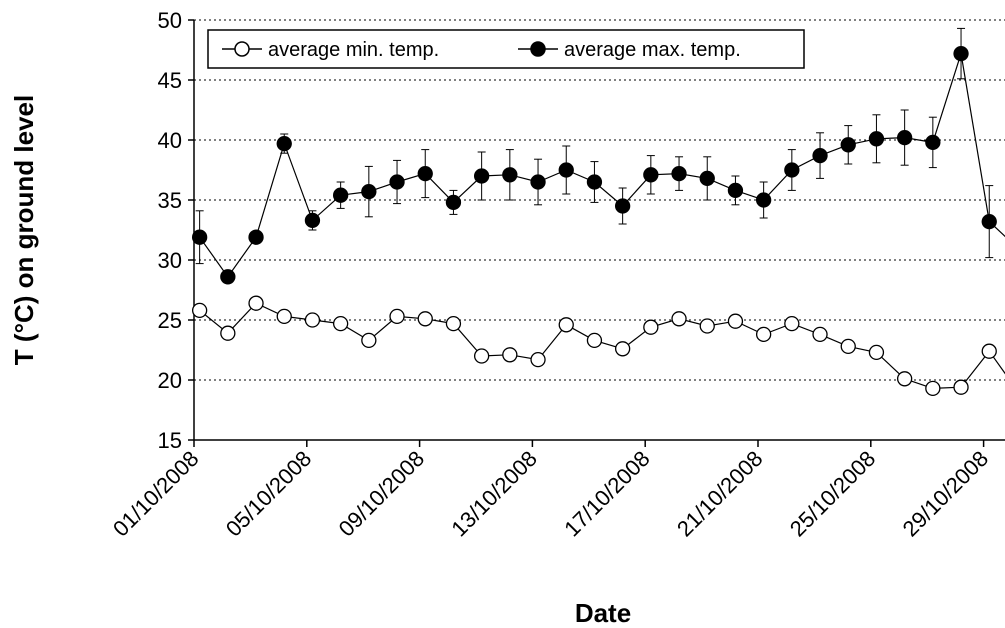 The height and width of the screenshot is (628, 1005). Describe the element at coordinates (156, 494) in the screenshot. I see `x-tick-label: 01/10/2008` at that location.